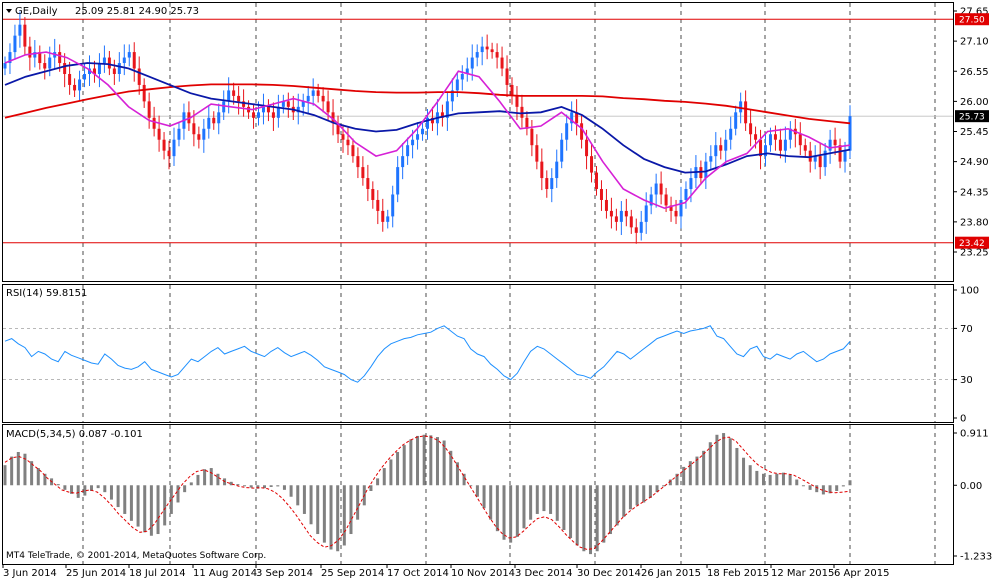  I want to click on price-tick-label: 24.35, so click(974, 192).